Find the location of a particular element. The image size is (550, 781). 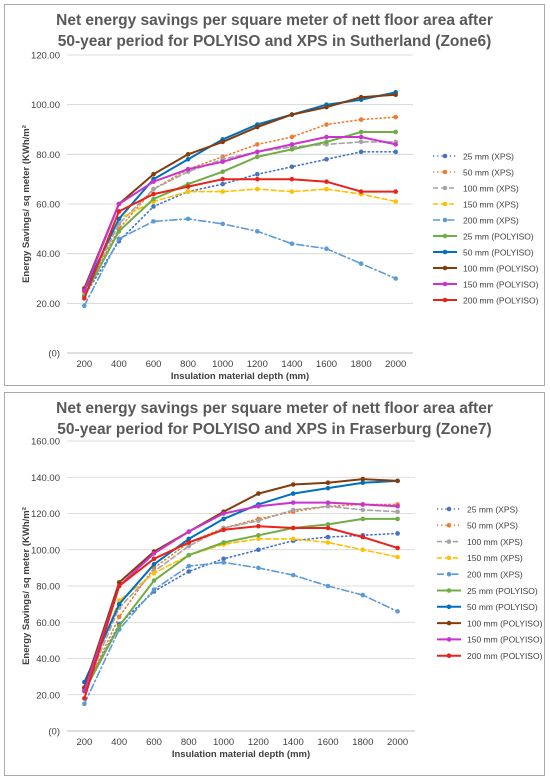

legend-label-25-mm-xps: 25 mm (XPS) is located at coordinates (492, 509).